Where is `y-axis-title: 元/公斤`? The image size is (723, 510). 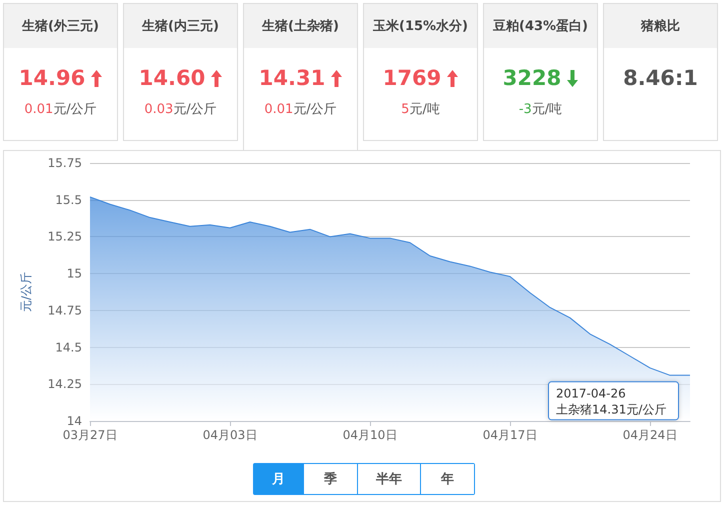
y-axis-title: 元/公斤 is located at coordinates (26, 292).